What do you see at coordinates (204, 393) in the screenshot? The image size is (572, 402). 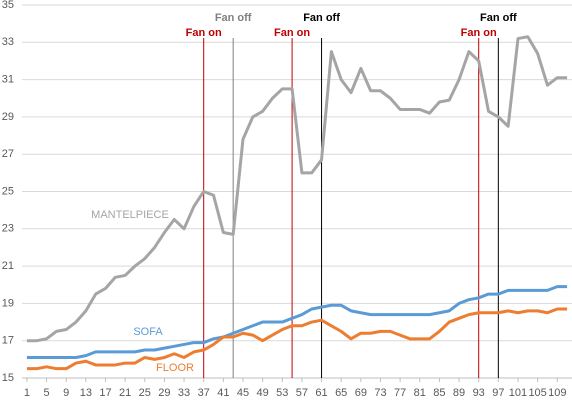 I see `x-tick-label: 37` at bounding box center [204, 393].